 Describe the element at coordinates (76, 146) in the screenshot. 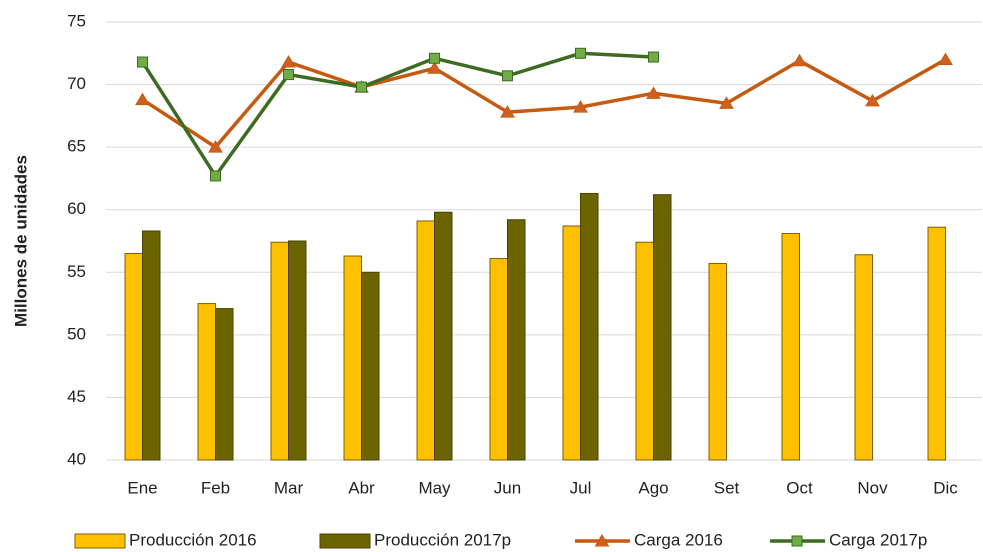

I see `y-tick-label: 65` at that location.